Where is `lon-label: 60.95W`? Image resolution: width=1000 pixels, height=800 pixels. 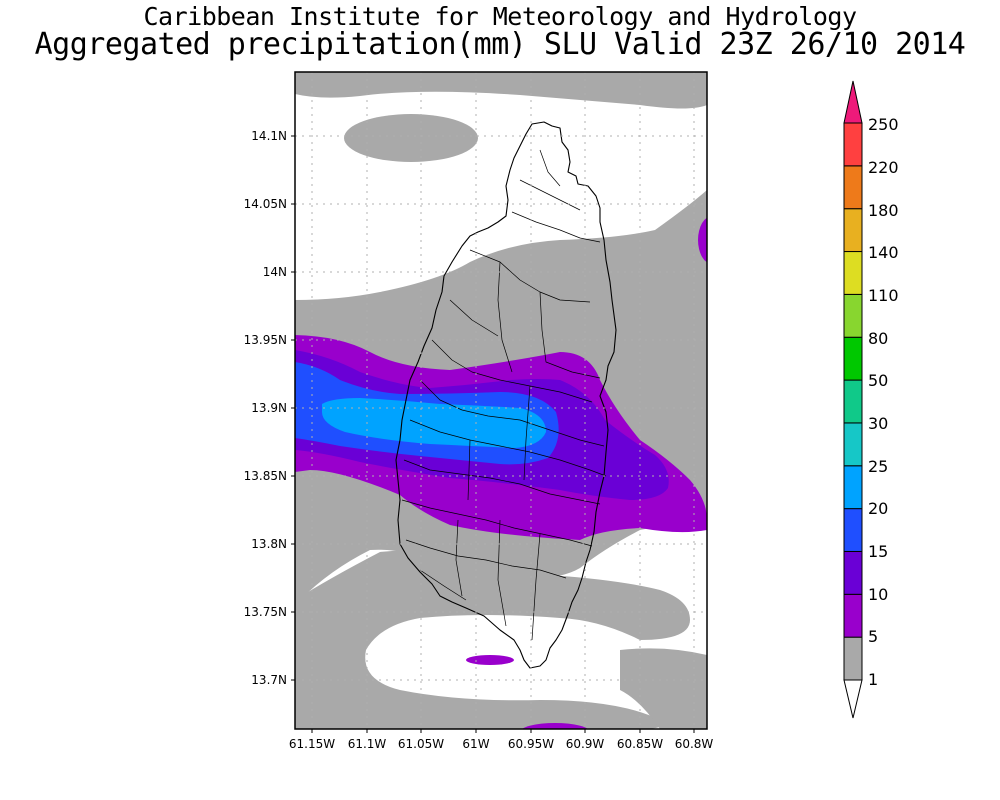 lon-label: 60.95W is located at coordinates (531, 744).